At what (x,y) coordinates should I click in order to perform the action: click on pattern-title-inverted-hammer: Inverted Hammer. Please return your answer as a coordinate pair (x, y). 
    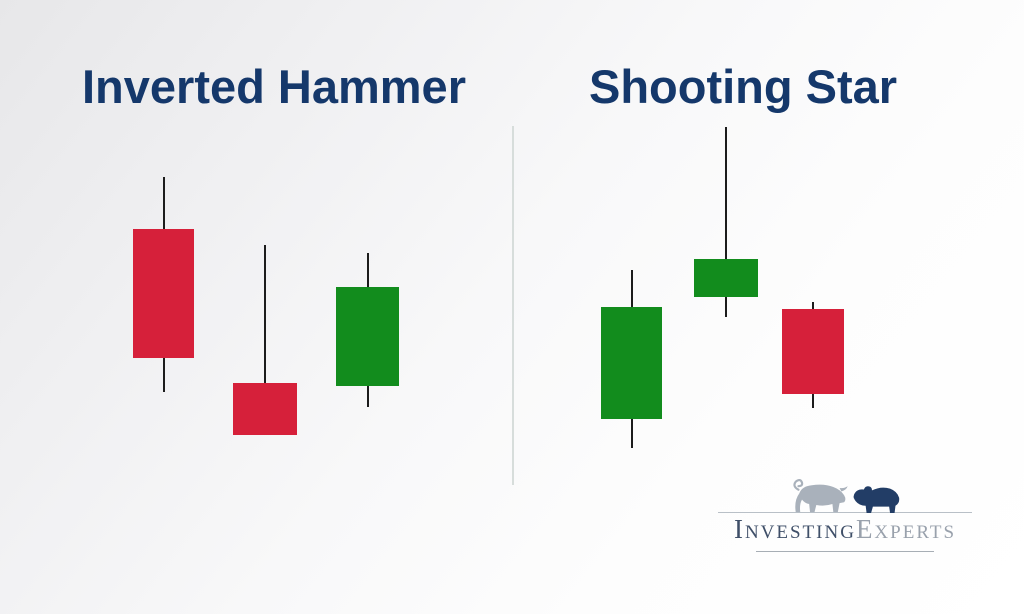
    Looking at the image, I should click on (274, 86).